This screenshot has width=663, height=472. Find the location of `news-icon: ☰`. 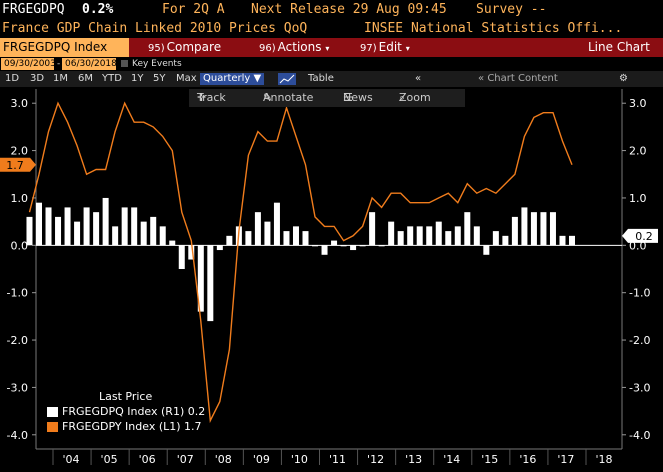

news-icon: ☰ is located at coordinates (348, 97).